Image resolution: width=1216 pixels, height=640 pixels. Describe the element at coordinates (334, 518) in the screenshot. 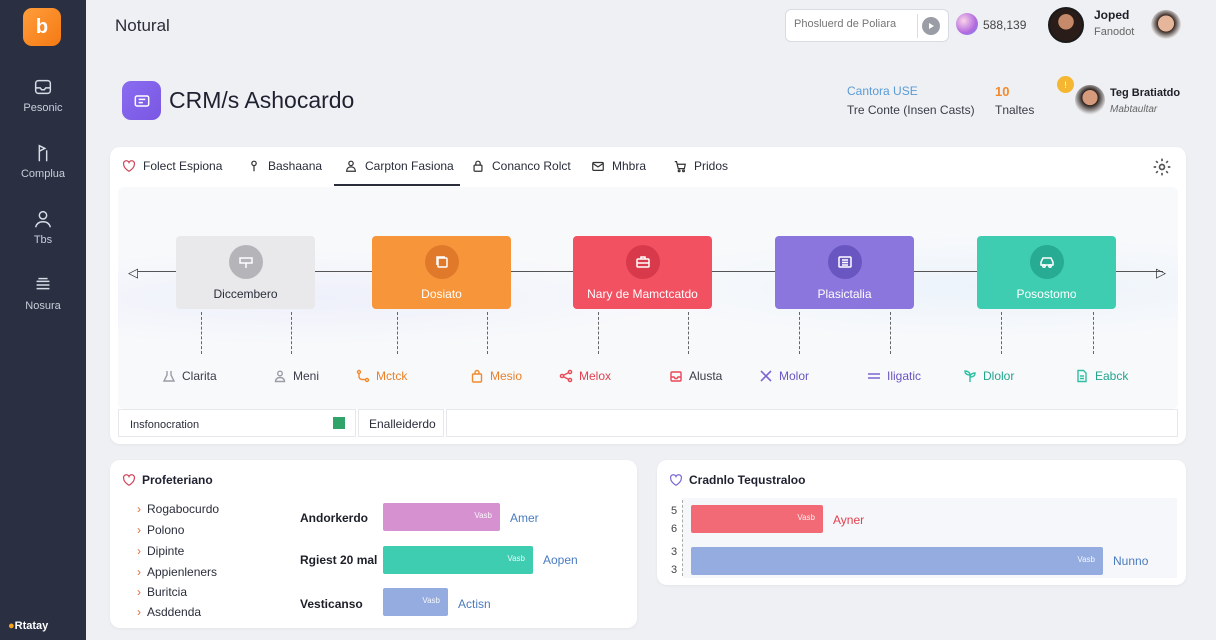

I see `bar-label: Andorkerdo` at that location.